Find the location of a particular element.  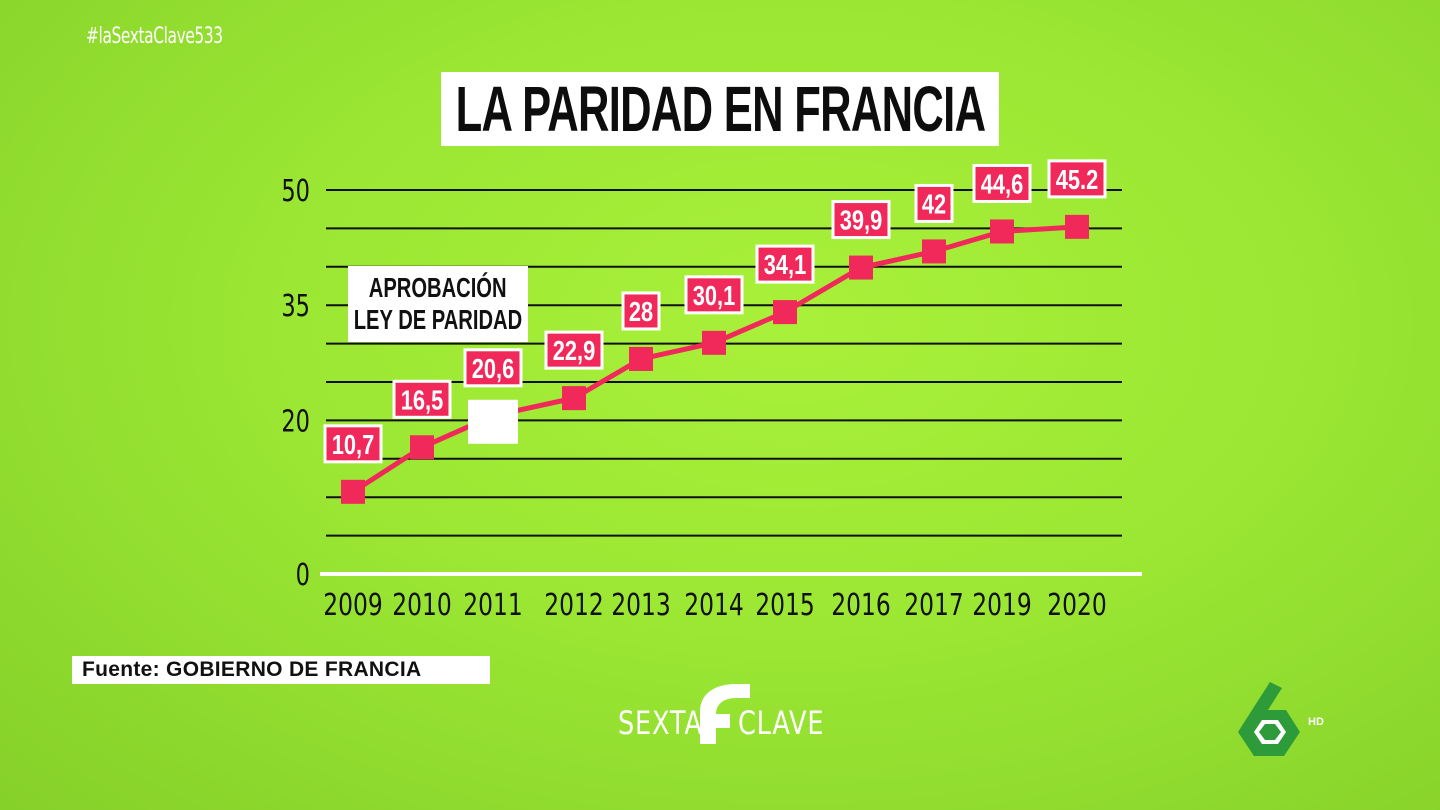

data-label: 34,1 is located at coordinates (785, 265).